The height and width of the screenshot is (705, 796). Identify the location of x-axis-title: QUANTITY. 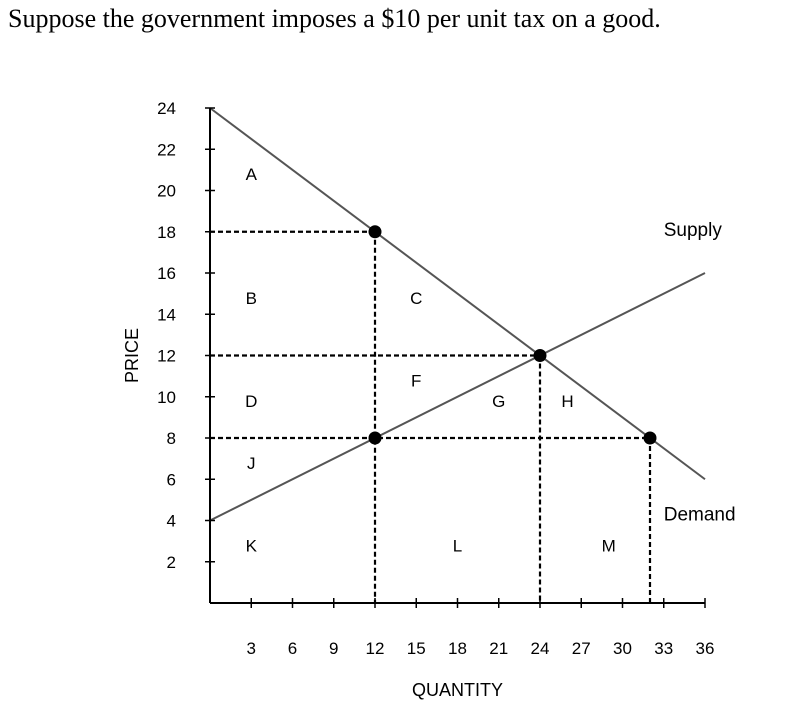
(457, 690).